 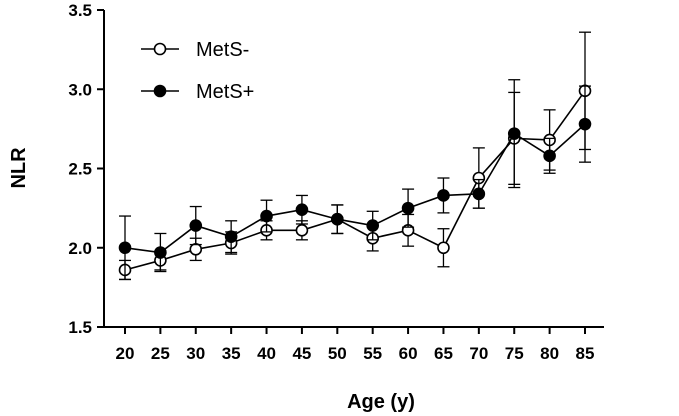 What do you see at coordinates (225, 92) in the screenshot?
I see `legend-label-mets-plus: MetS+` at bounding box center [225, 92].